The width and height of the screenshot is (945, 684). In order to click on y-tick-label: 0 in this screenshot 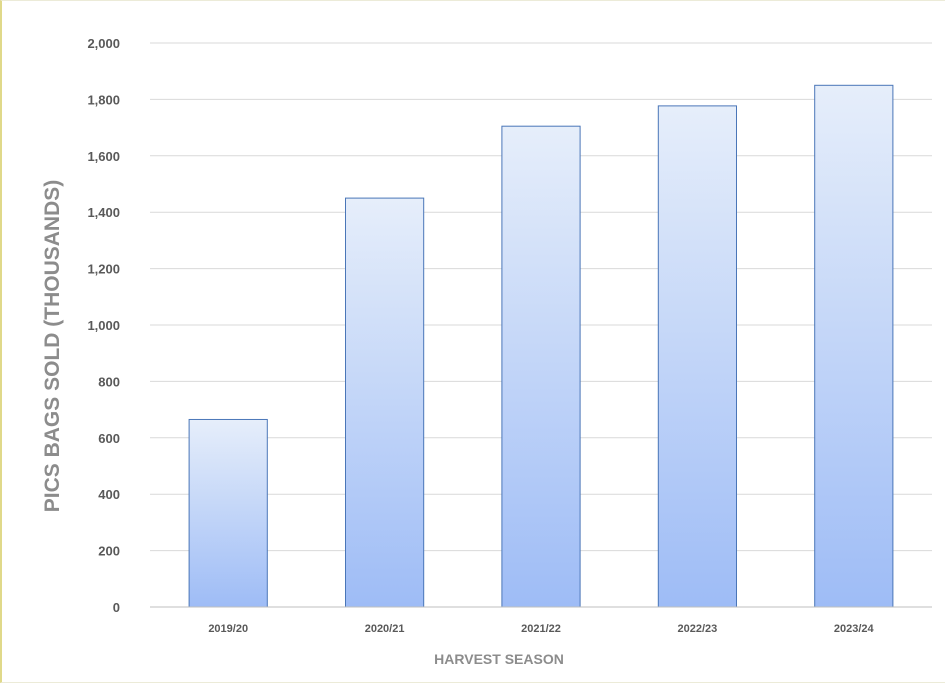, I will do `click(116, 607)`.